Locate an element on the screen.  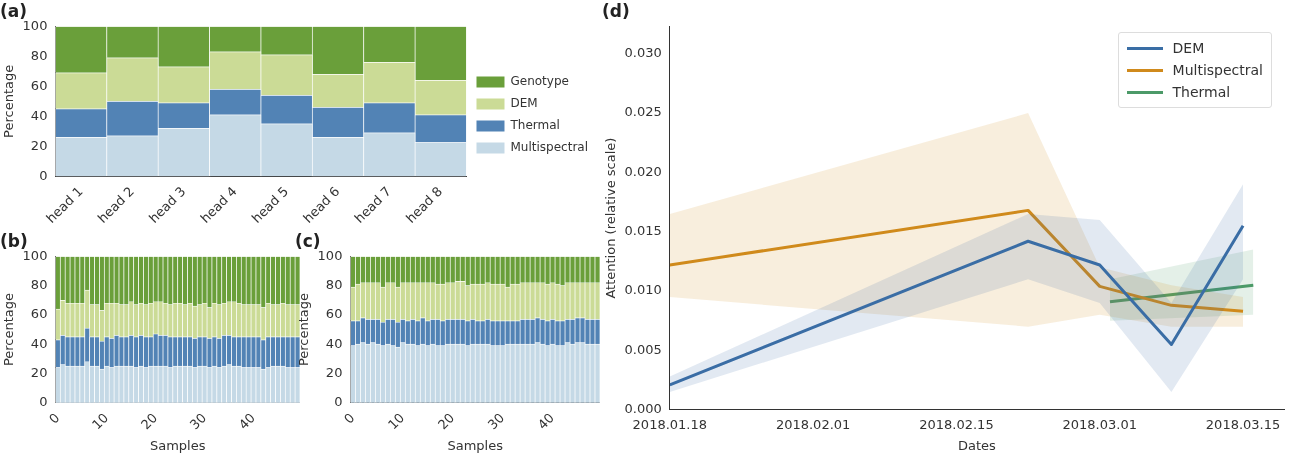
y-axis-title: Attention (relative scale) is located at coordinates (611, 218).